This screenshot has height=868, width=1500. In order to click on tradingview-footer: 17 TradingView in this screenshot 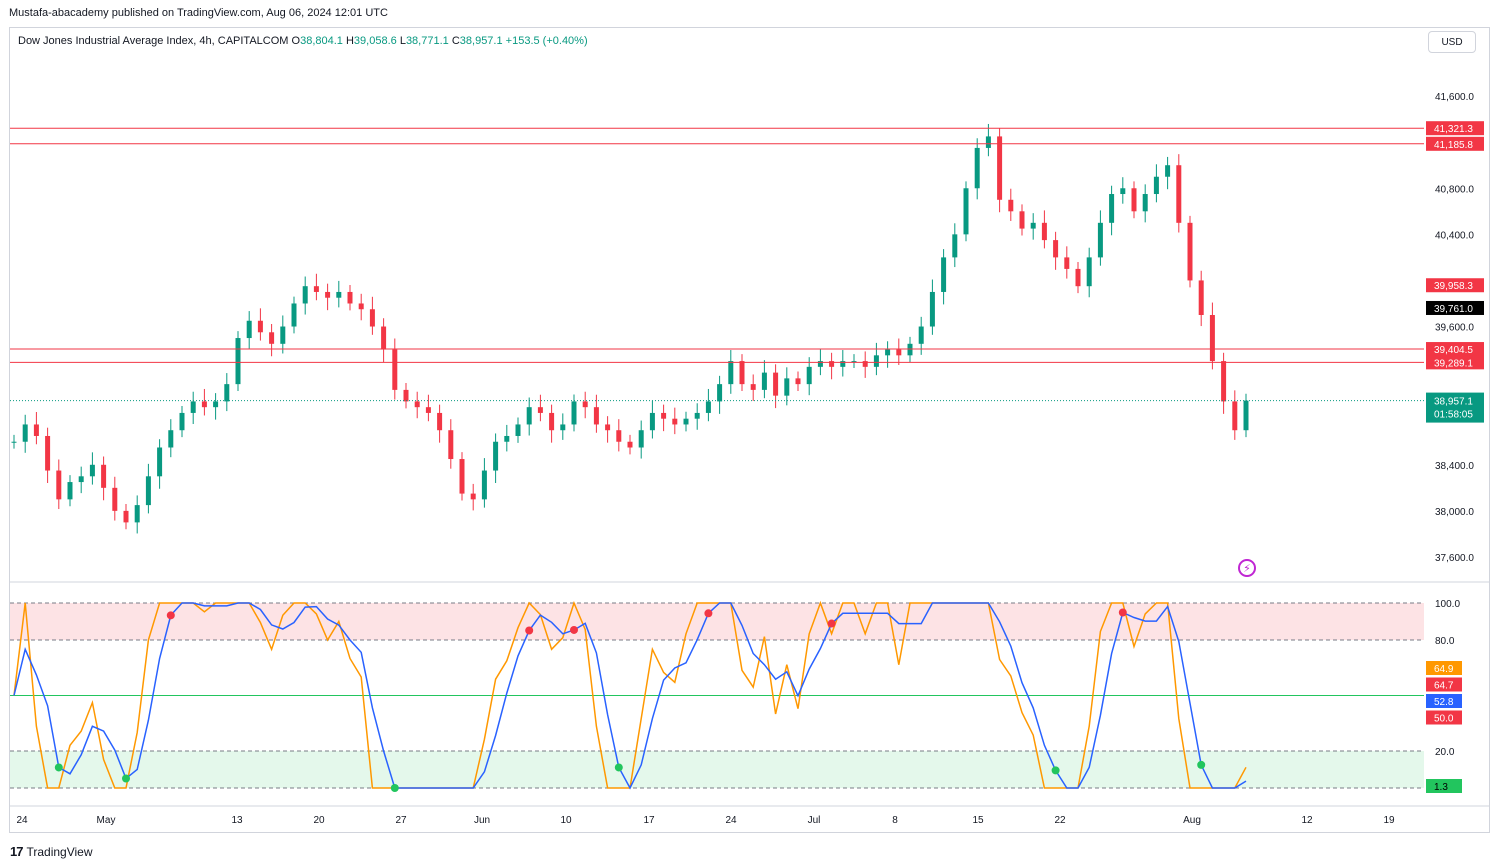, I will do `click(51, 851)`.